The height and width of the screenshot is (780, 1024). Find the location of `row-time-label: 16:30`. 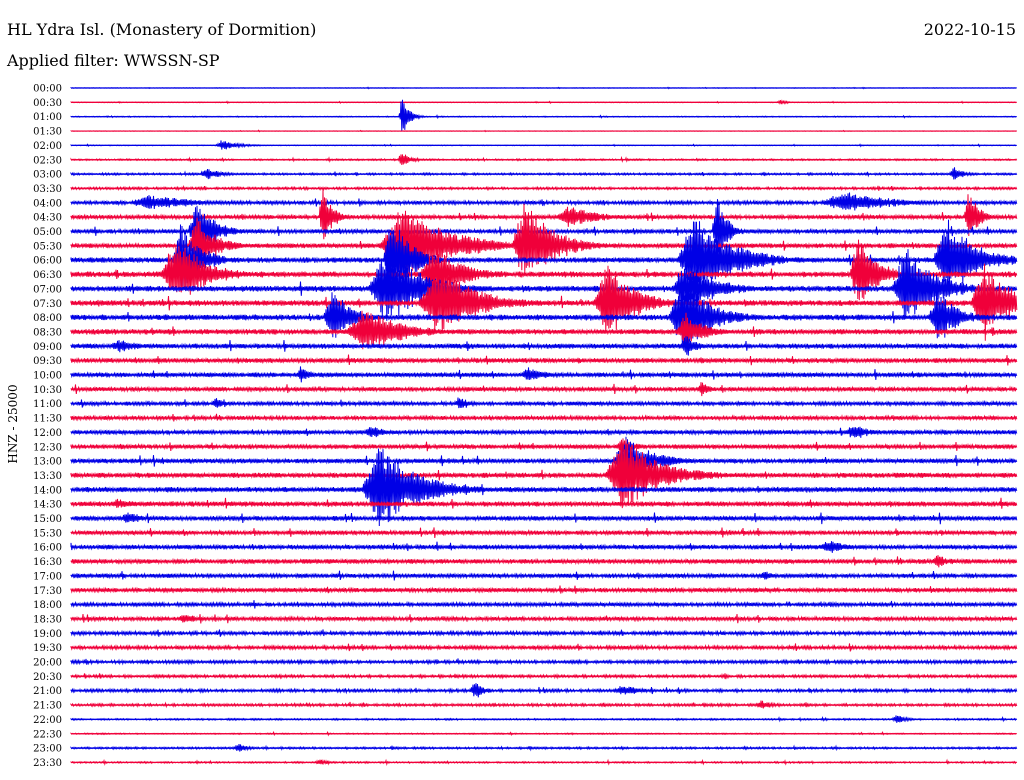

row-time-label: 16:30 is located at coordinates (47, 562).